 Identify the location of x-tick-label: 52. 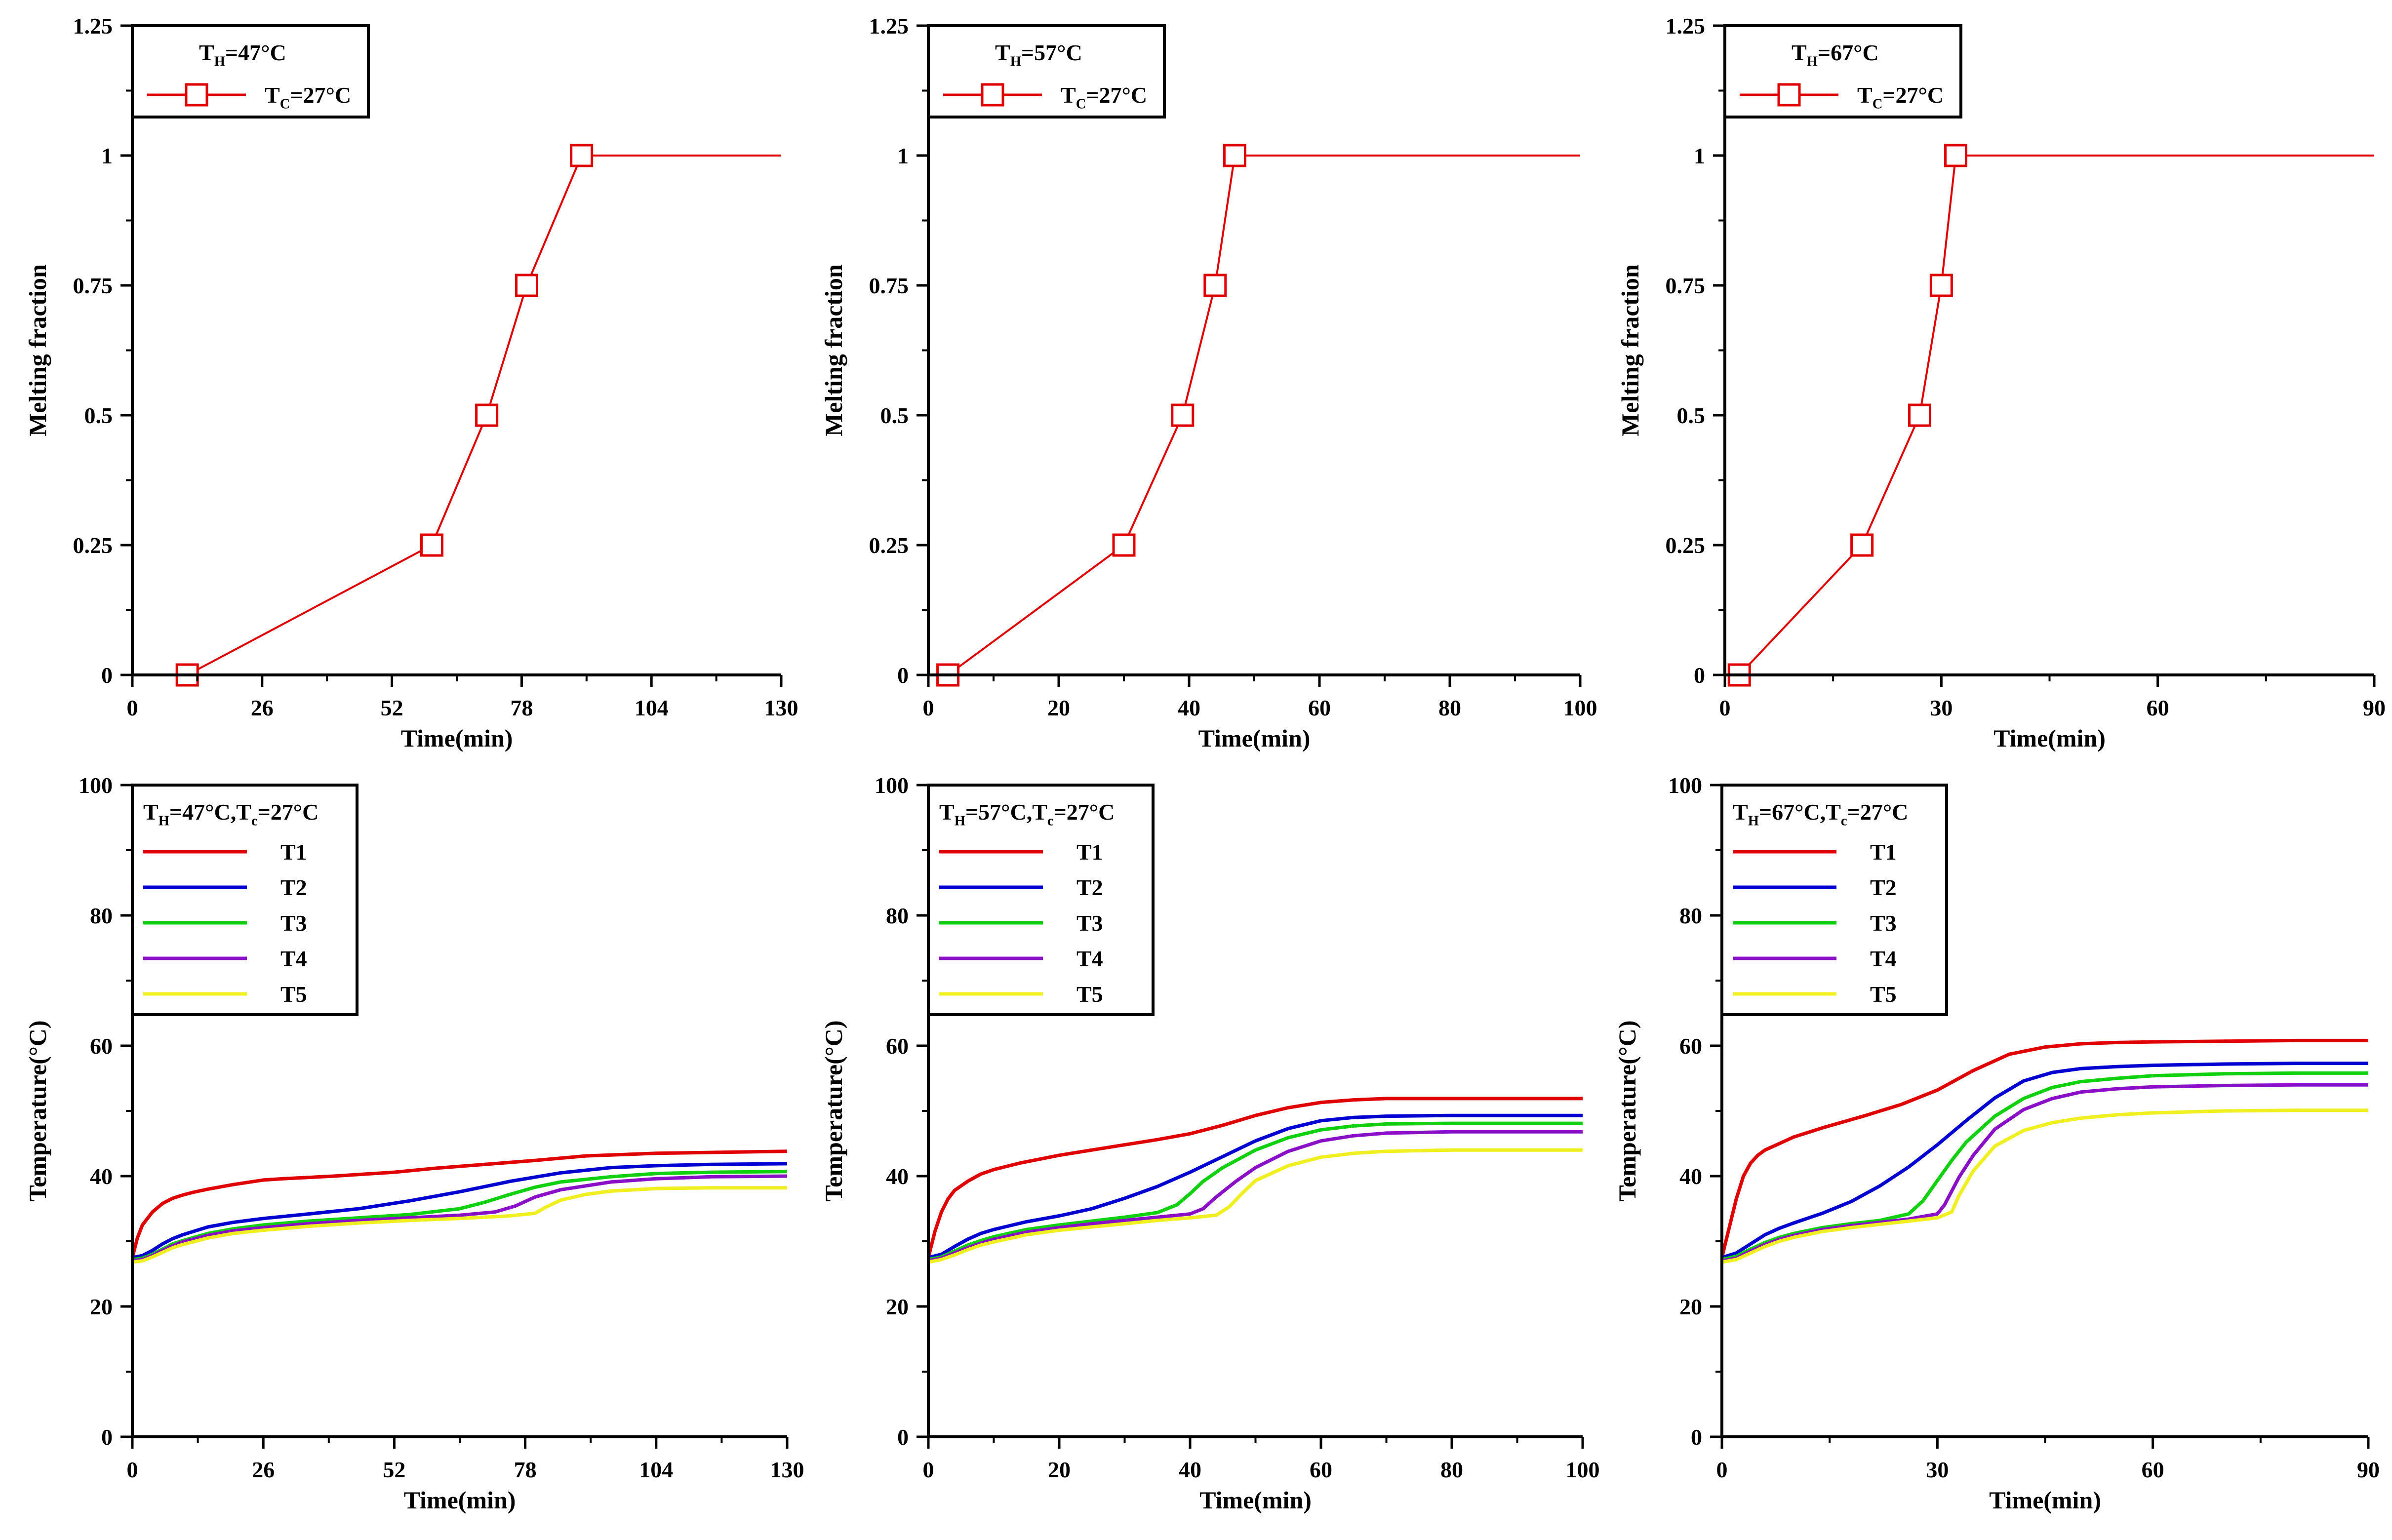
(392, 707).